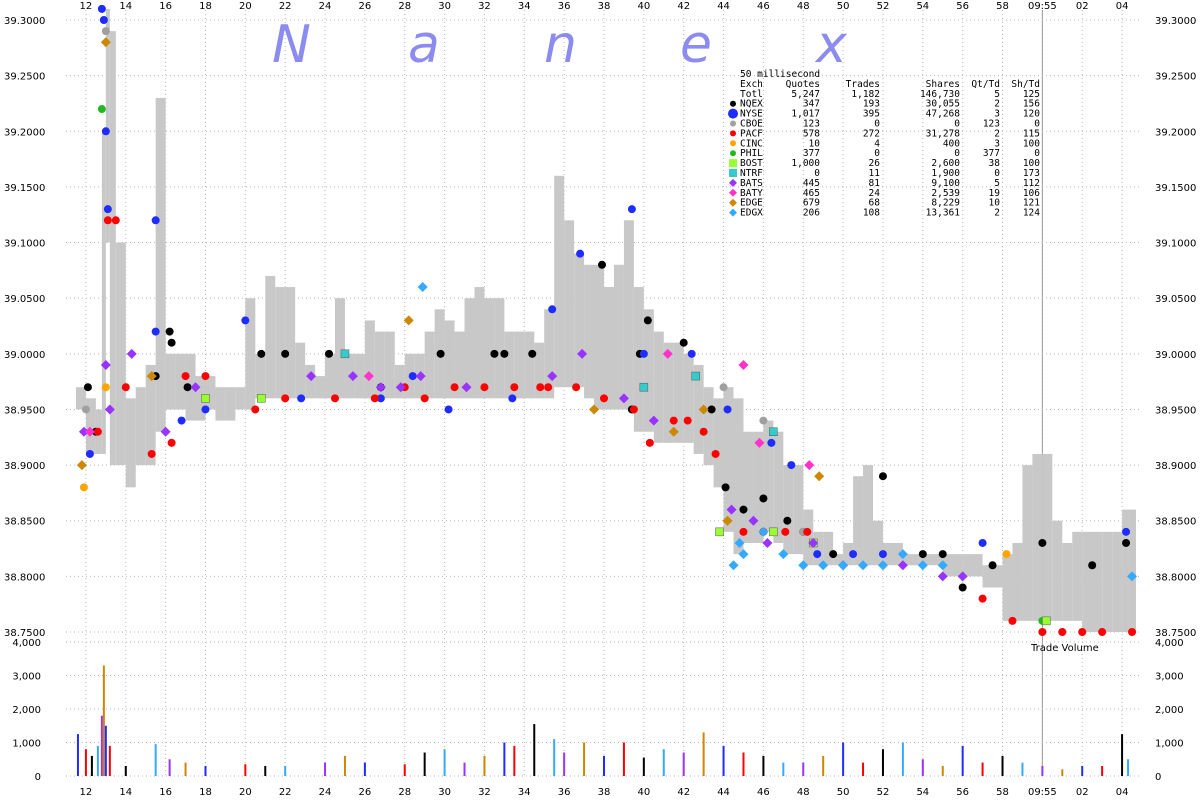 This screenshot has width=1200, height=800. What do you see at coordinates (945, 173) in the screenshot?
I see `stats-cell: 1,900` at bounding box center [945, 173].